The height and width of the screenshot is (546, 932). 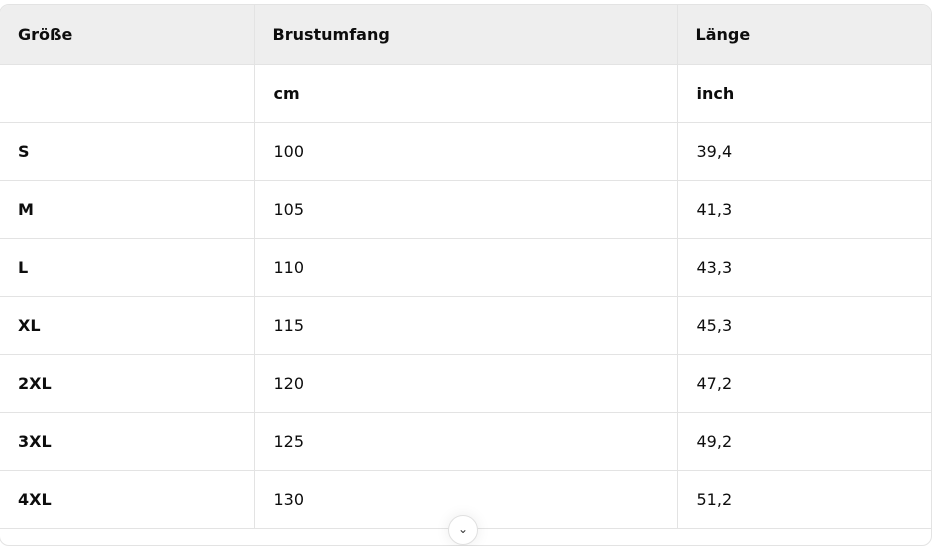 I want to click on length-cell: 47,2, so click(x=804, y=383).